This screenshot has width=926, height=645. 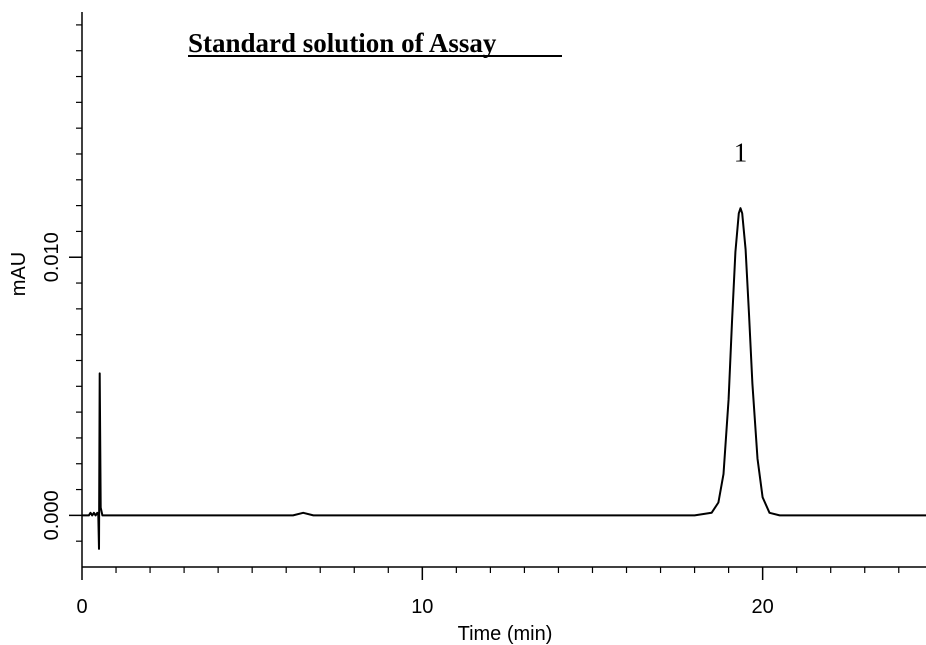 What do you see at coordinates (19, 274) in the screenshot?
I see `y-axis-label: mAU` at bounding box center [19, 274].